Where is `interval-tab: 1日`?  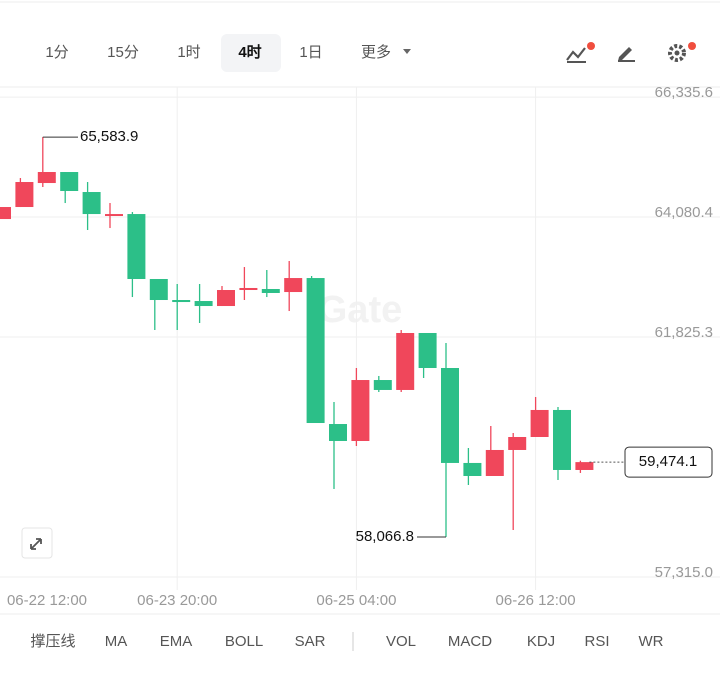
interval-tab: 1日 is located at coordinates (310, 52).